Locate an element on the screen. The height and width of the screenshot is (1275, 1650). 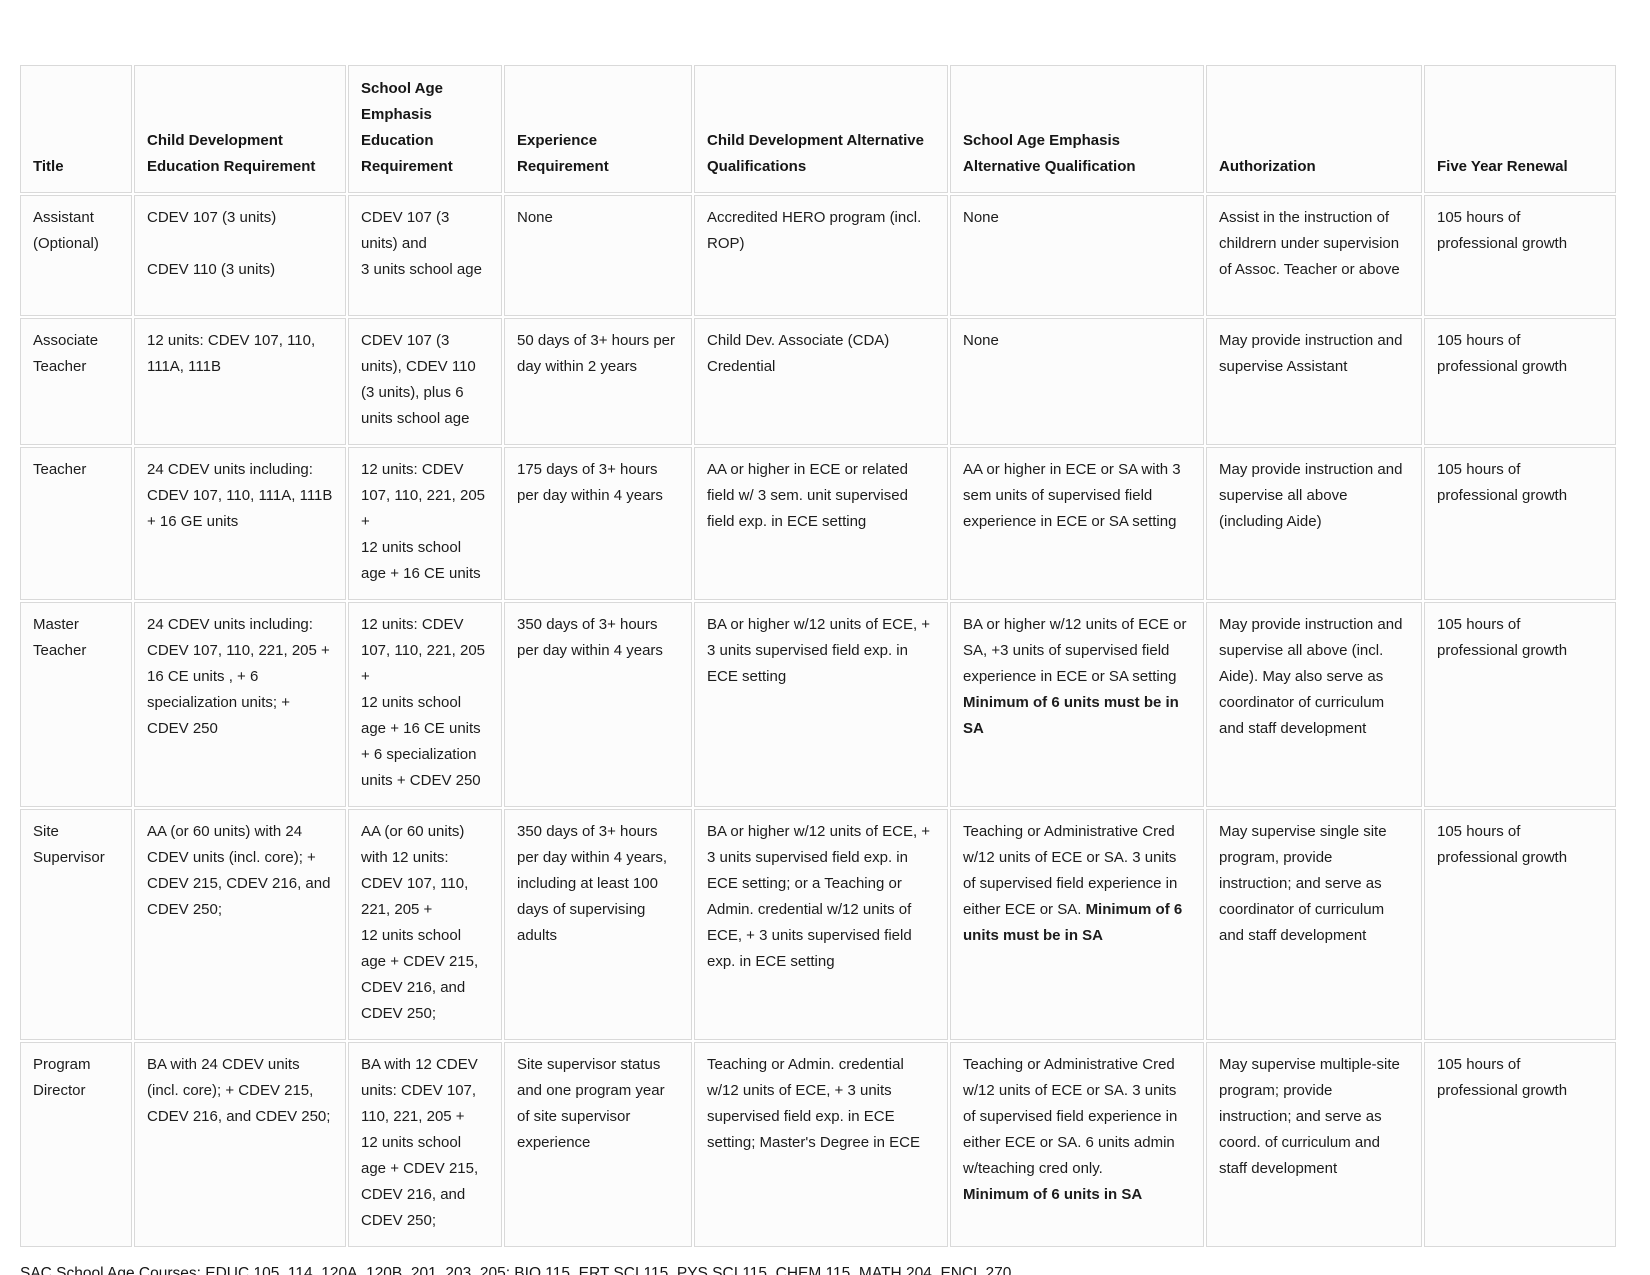
cell-title: Associate Teacher is located at coordinates (76, 381).